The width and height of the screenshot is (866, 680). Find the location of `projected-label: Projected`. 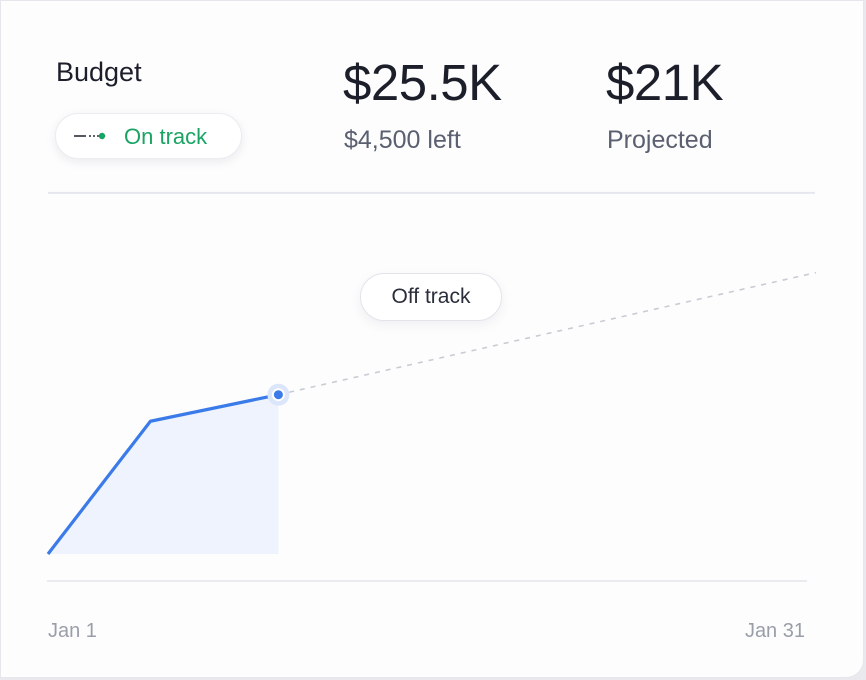

projected-label: Projected is located at coordinates (660, 140).